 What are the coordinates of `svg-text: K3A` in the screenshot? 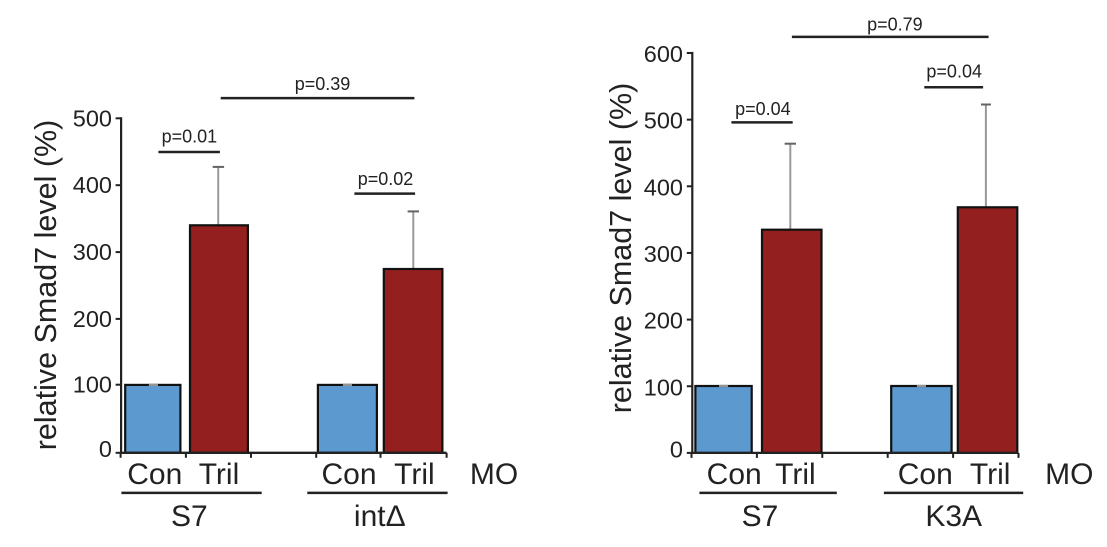 It's located at (953, 516).